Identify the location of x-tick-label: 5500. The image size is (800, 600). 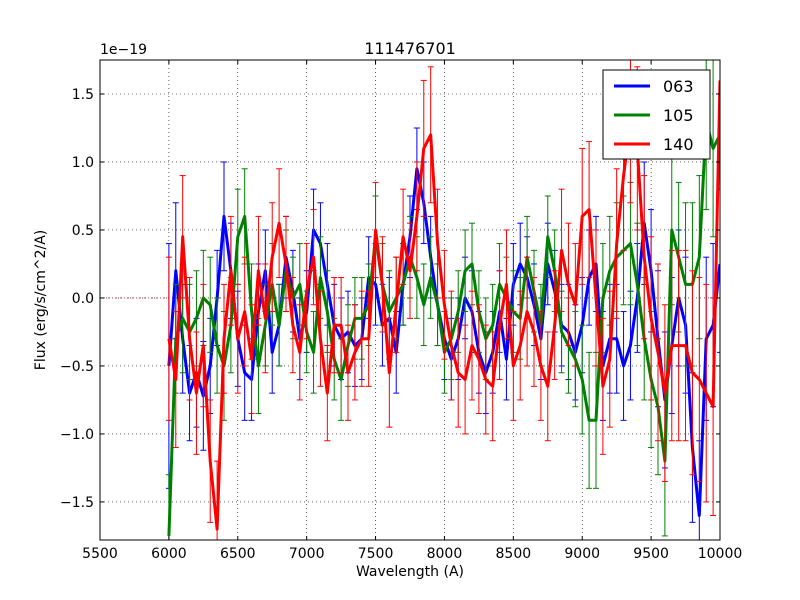
(100, 554).